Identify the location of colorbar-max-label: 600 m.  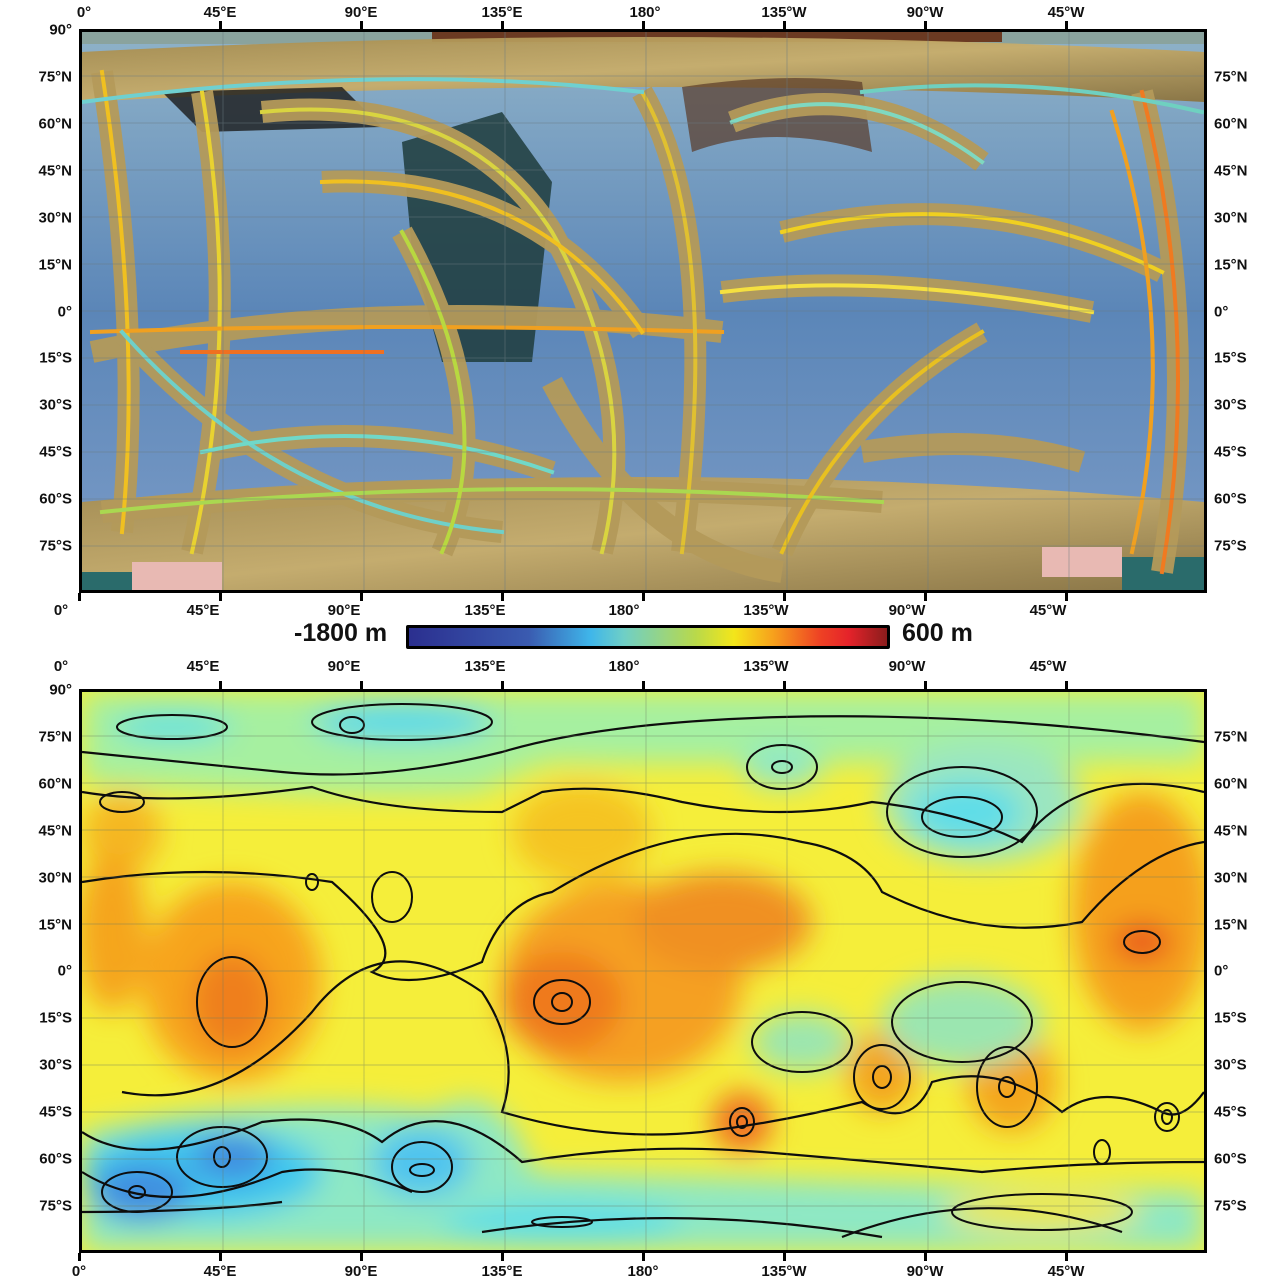
(937, 633).